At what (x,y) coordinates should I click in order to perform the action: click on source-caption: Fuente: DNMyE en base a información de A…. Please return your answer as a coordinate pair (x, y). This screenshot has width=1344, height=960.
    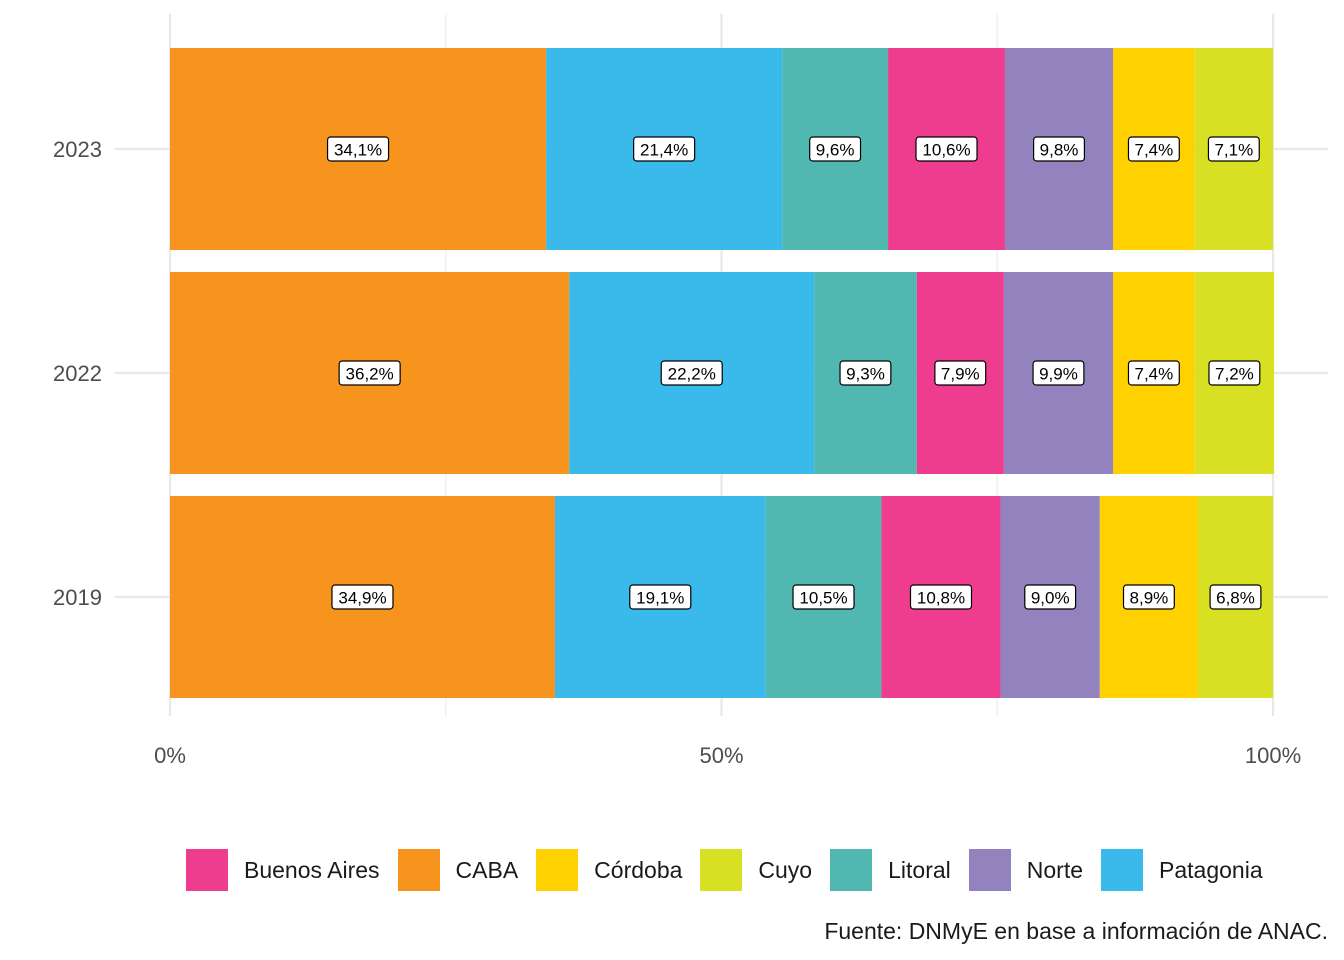
    Looking at the image, I should click on (1076, 931).